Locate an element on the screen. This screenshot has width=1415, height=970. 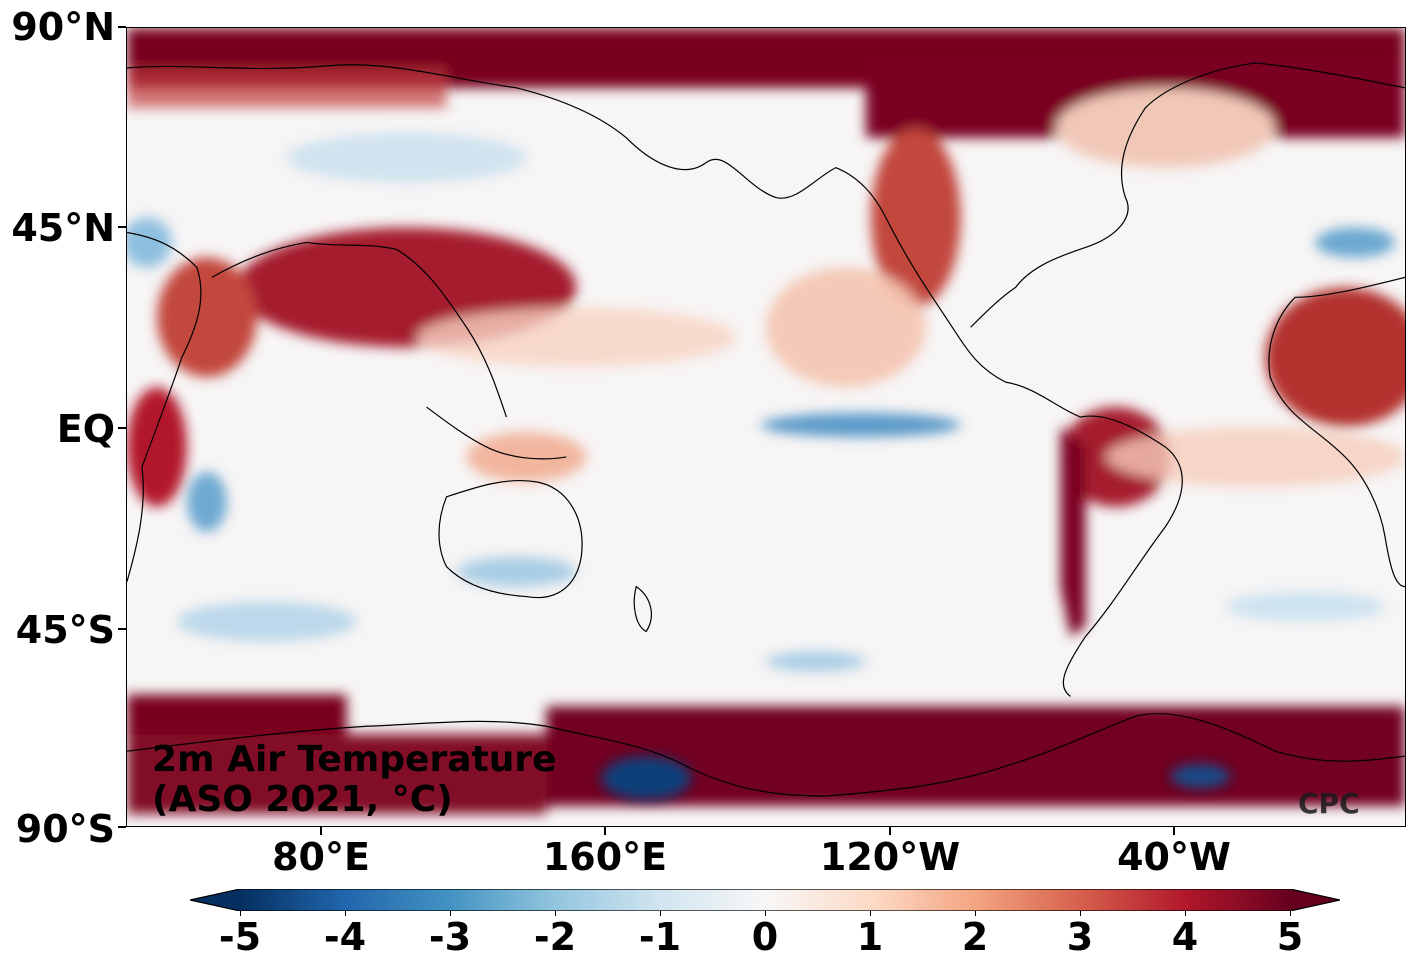
colorbar-label: 3 is located at coordinates (1080, 937).